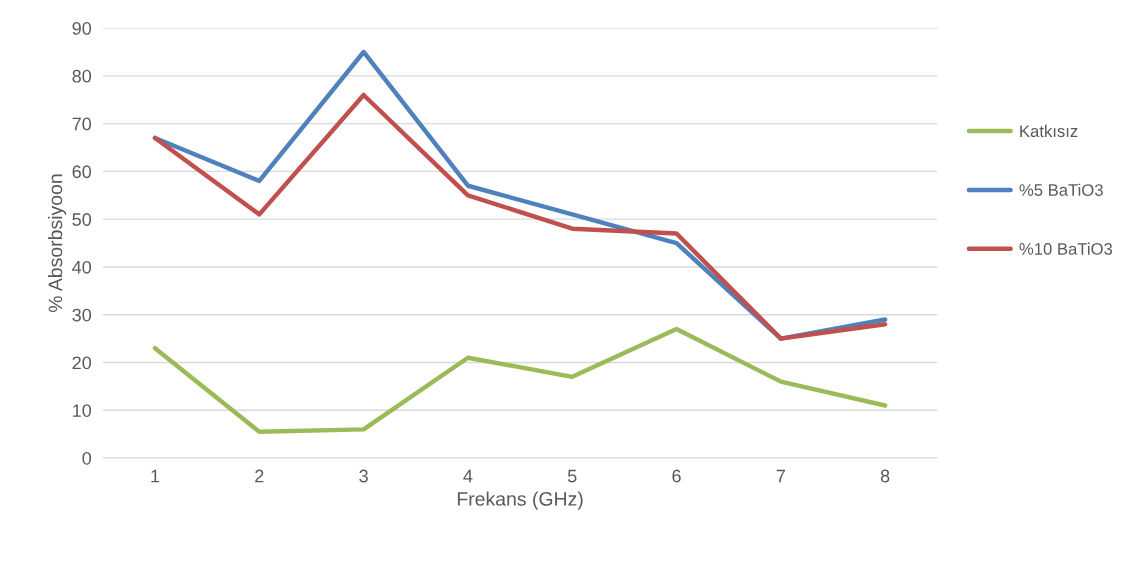 Image resolution: width=1143 pixels, height=562 pixels. Describe the element at coordinates (363, 476) in the screenshot. I see `x-tick-label: 3` at that location.